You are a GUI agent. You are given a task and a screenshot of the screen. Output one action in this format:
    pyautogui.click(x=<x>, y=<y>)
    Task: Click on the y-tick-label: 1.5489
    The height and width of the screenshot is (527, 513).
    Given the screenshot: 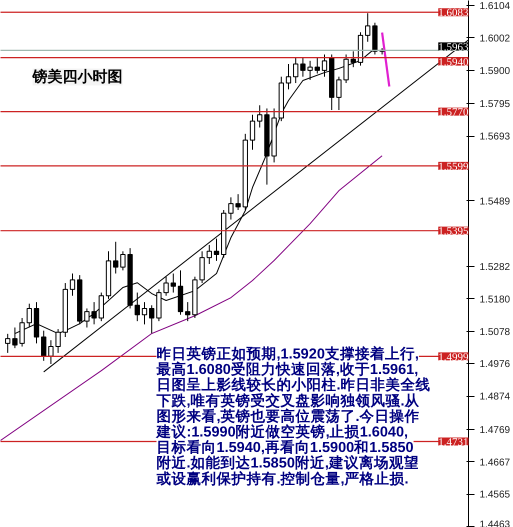 What is the action you would take?
    pyautogui.click(x=495, y=202)
    